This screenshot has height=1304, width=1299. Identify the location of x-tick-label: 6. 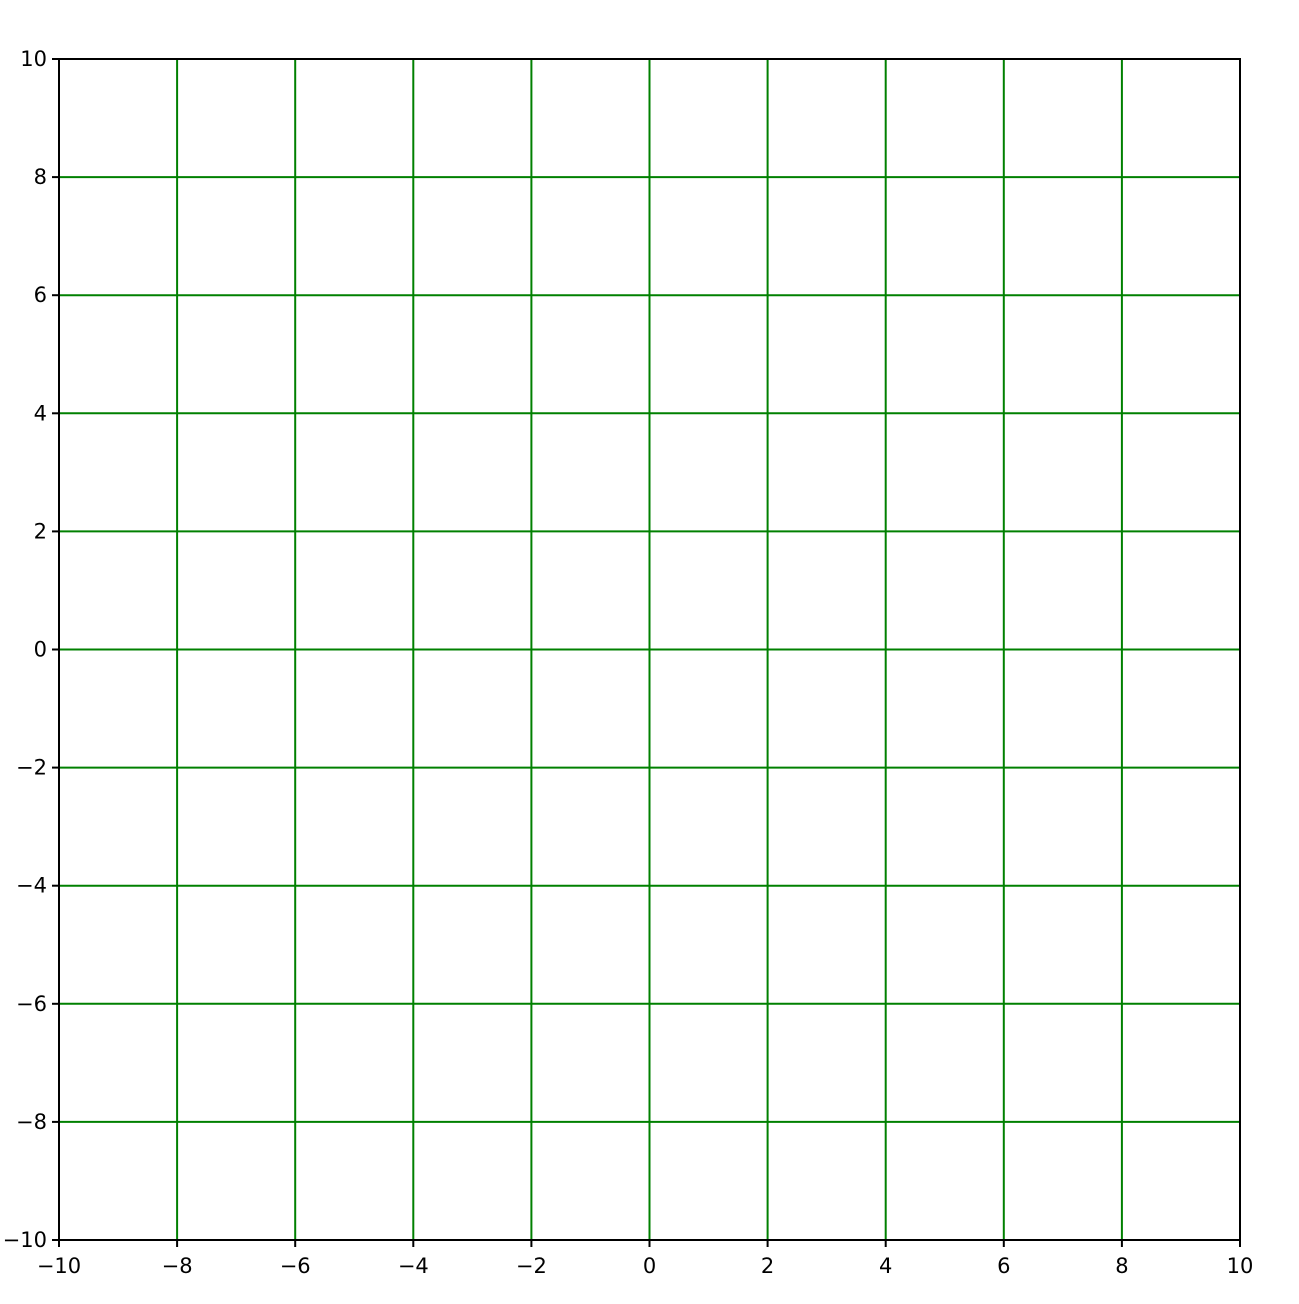
(1003, 1266).